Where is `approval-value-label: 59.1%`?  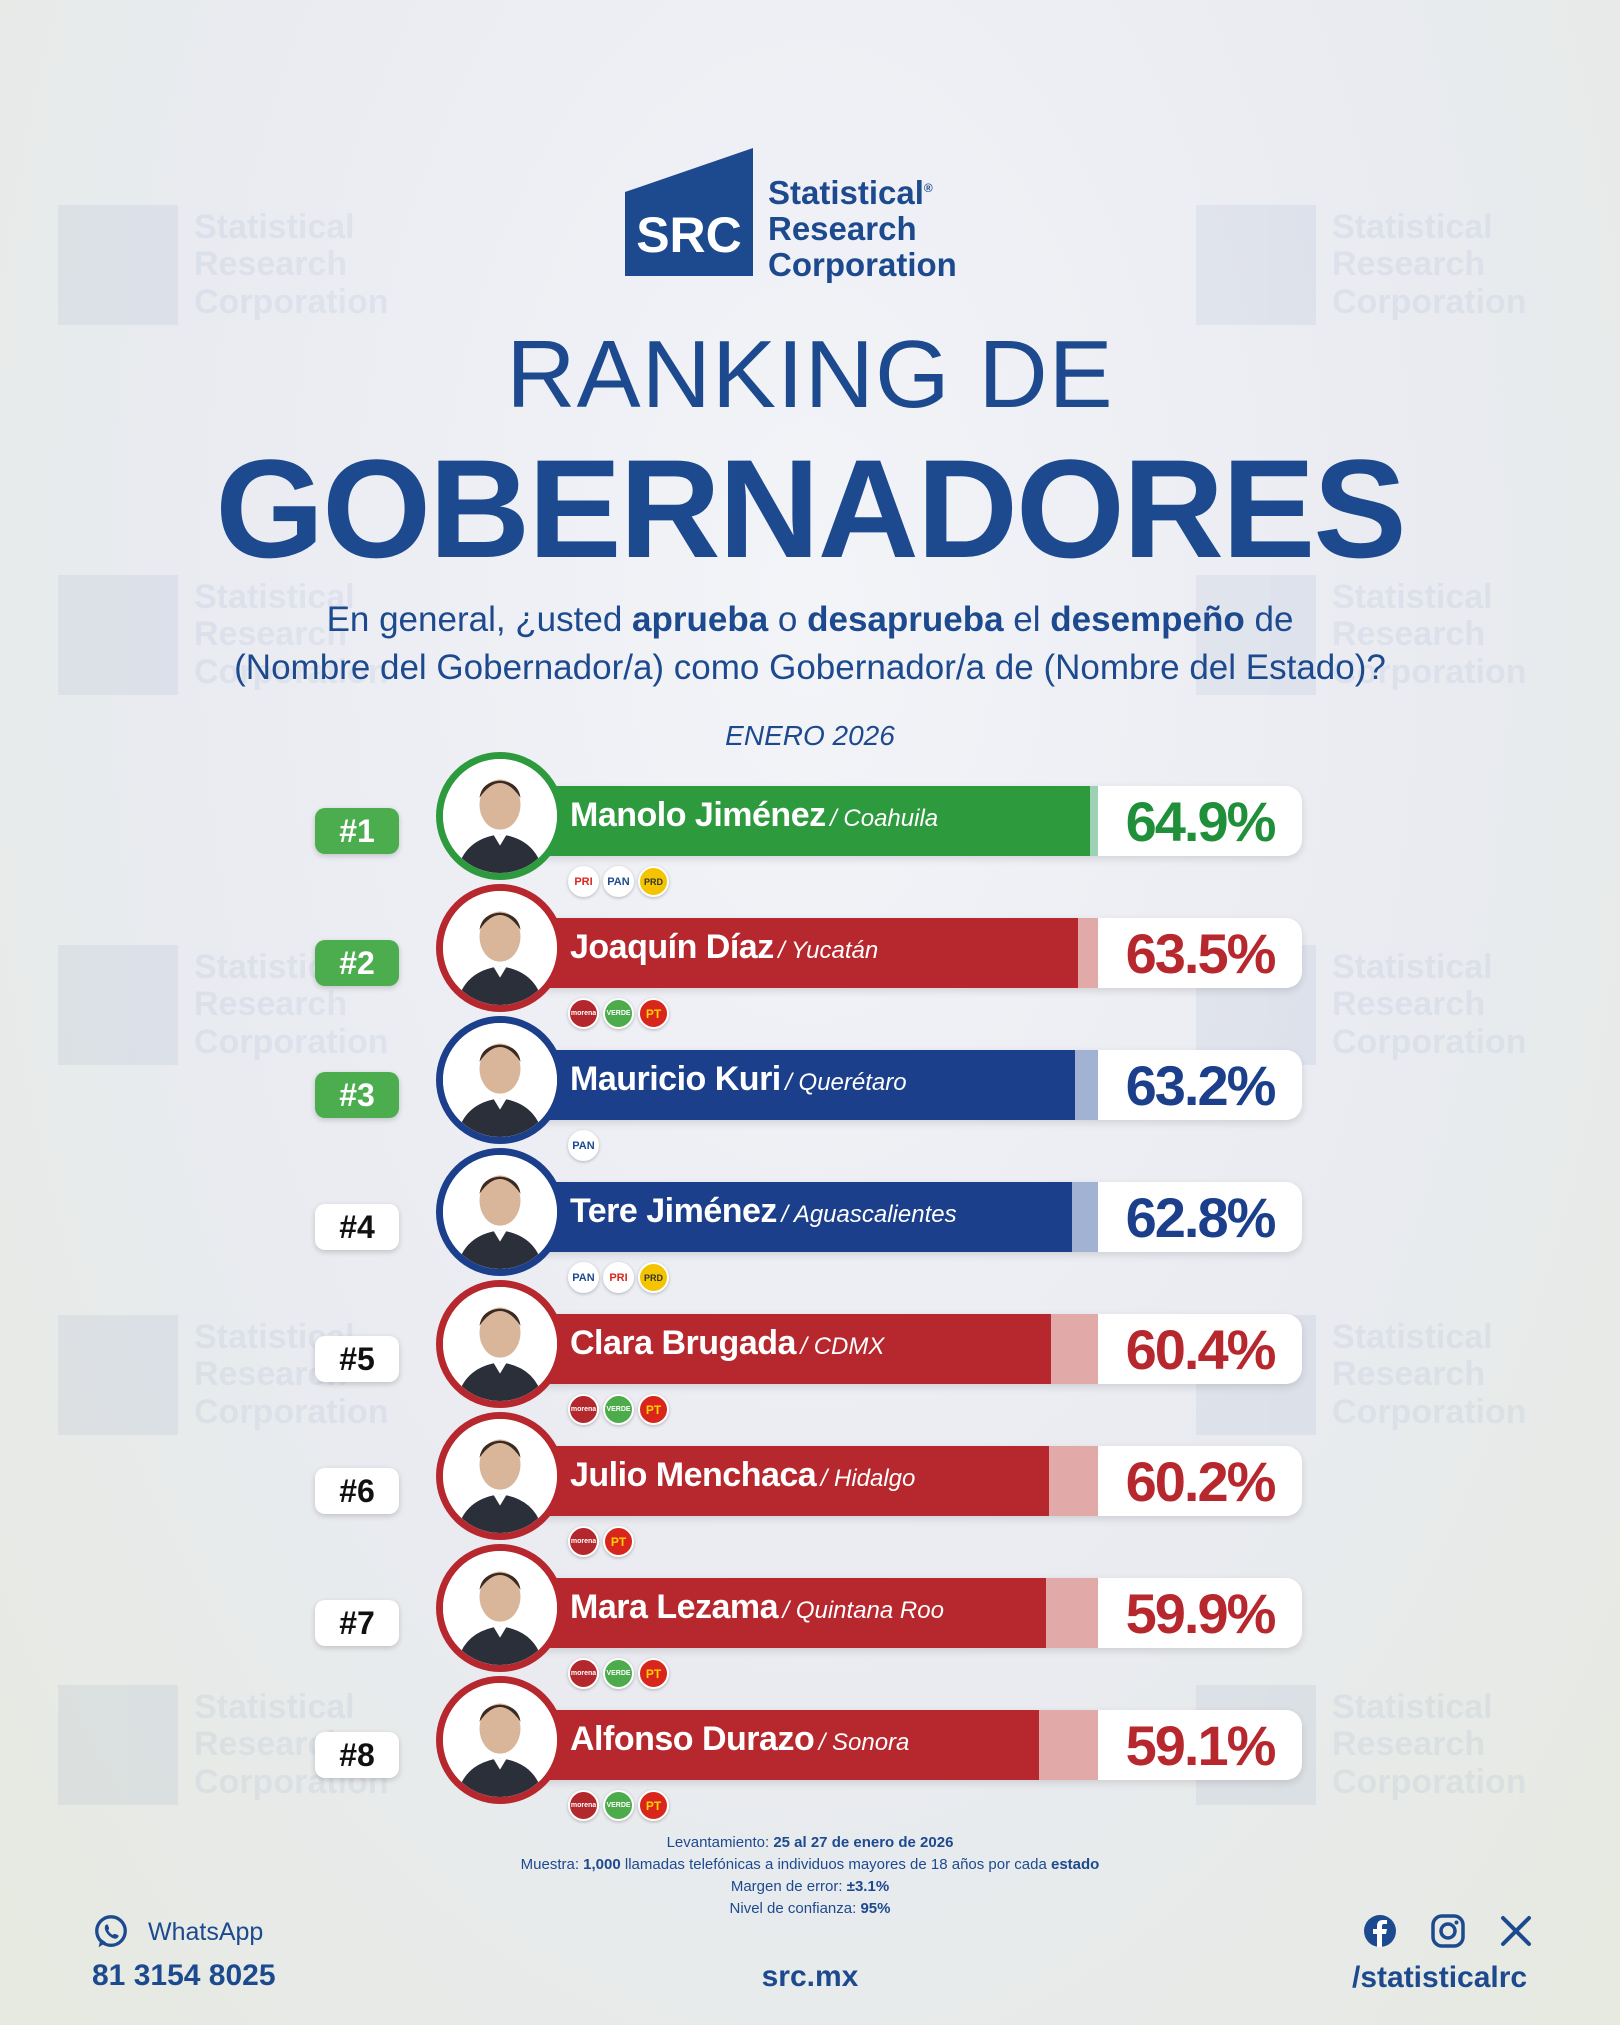 approval-value-label: 59.1% is located at coordinates (1201, 1745).